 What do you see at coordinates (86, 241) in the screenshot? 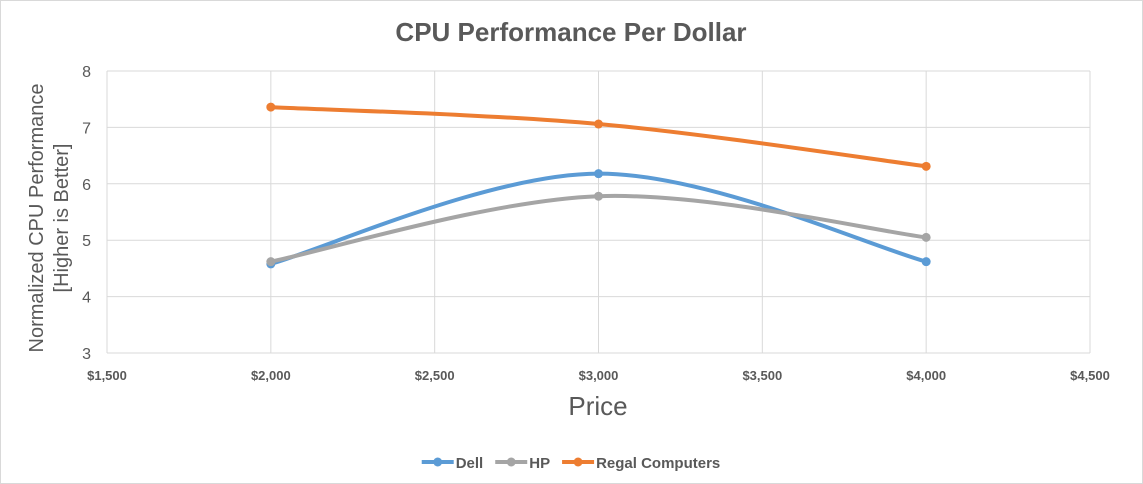
I see `y-tick-label: 5` at bounding box center [86, 241].